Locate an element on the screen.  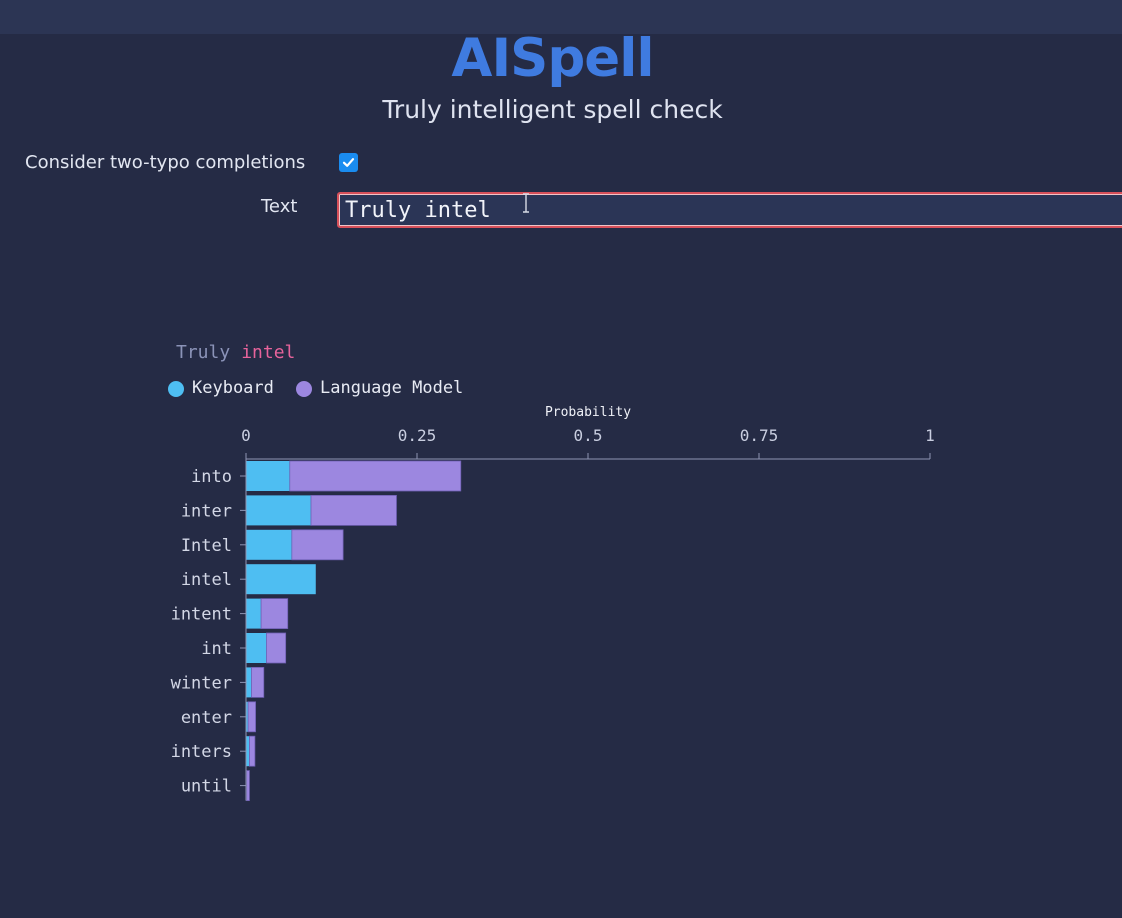
checkmark-icon is located at coordinates (348, 162).